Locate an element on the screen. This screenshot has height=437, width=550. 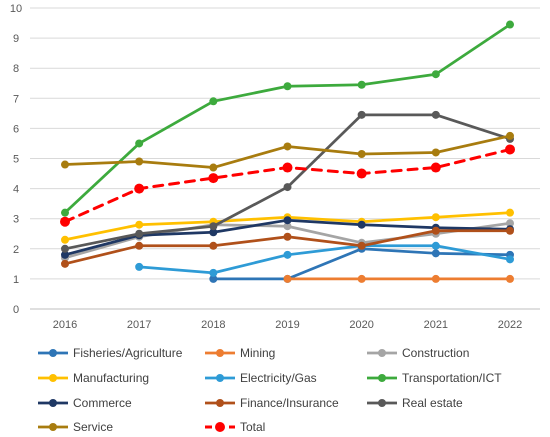
legend-item: Construction is located at coordinates (418, 353).